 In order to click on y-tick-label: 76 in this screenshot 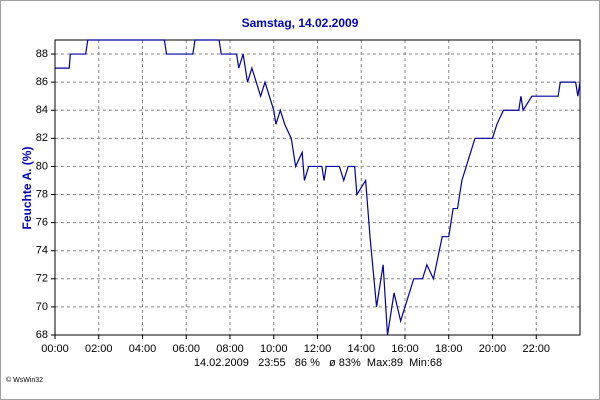, I will do `click(42, 223)`.